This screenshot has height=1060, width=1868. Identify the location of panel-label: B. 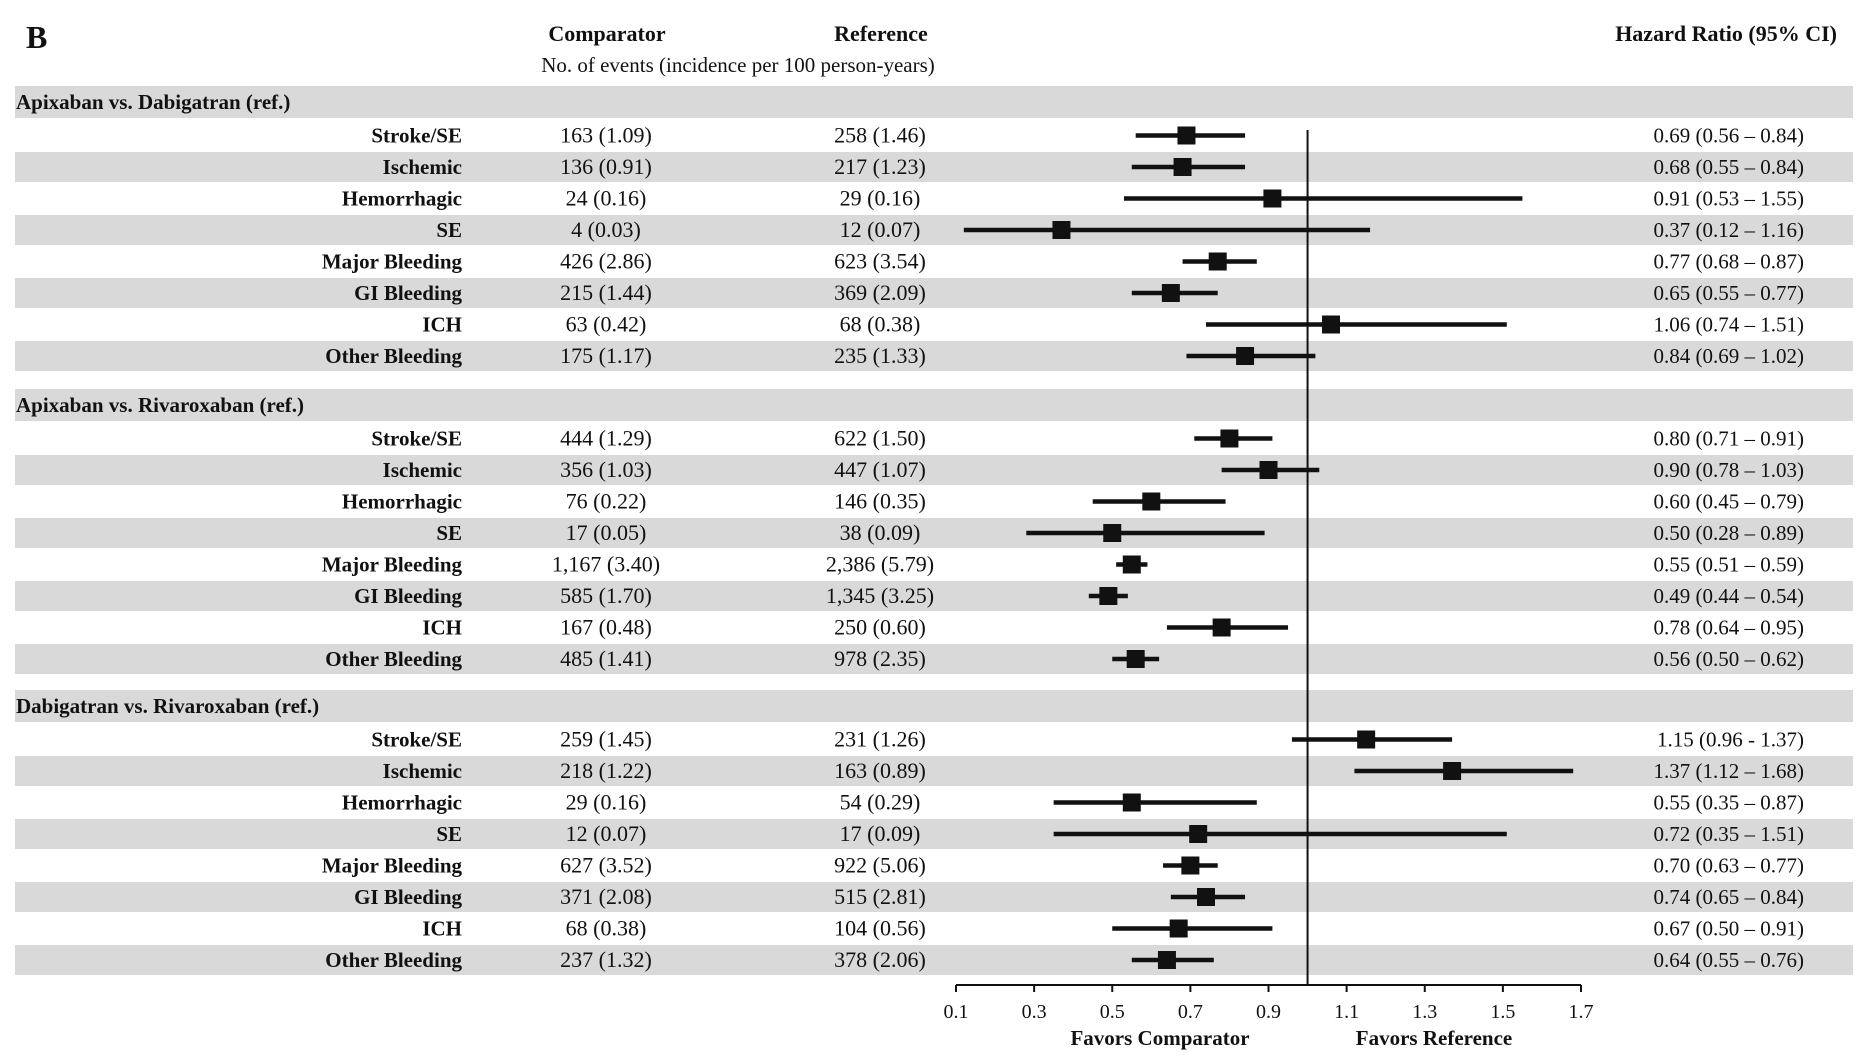
(36, 37).